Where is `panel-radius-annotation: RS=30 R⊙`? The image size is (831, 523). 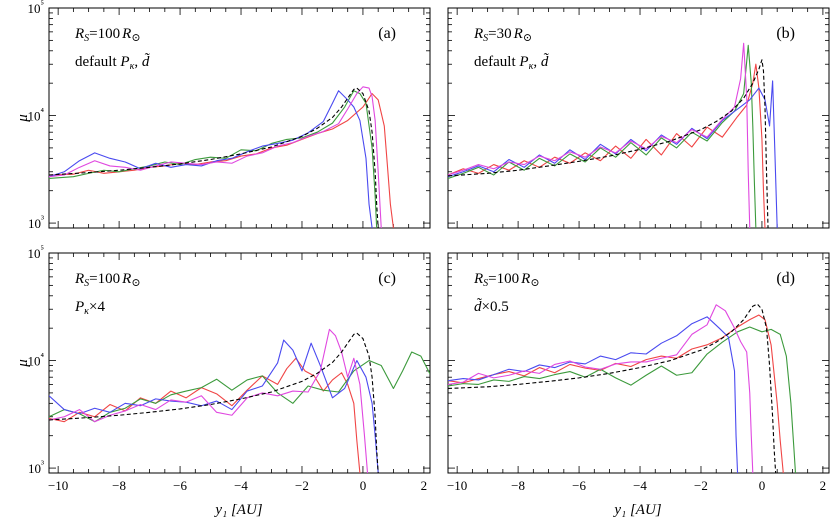
panel-radius-annotation: RS=30 R⊙ is located at coordinates (502, 35).